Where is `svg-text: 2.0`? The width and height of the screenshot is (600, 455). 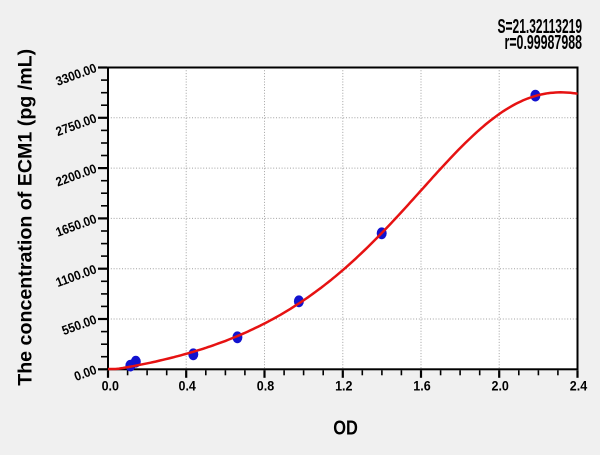 svg-text: 2.0 is located at coordinates (501, 386).